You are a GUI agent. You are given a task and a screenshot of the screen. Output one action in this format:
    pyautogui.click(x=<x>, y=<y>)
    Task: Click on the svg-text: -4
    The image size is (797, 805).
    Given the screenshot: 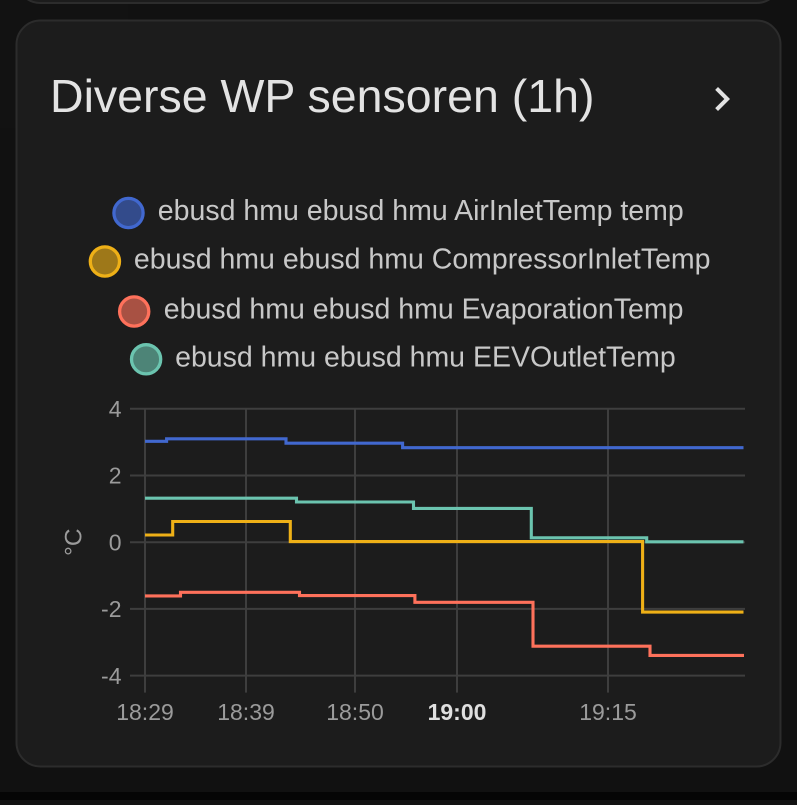 What is the action you would take?
    pyautogui.click(x=111, y=676)
    